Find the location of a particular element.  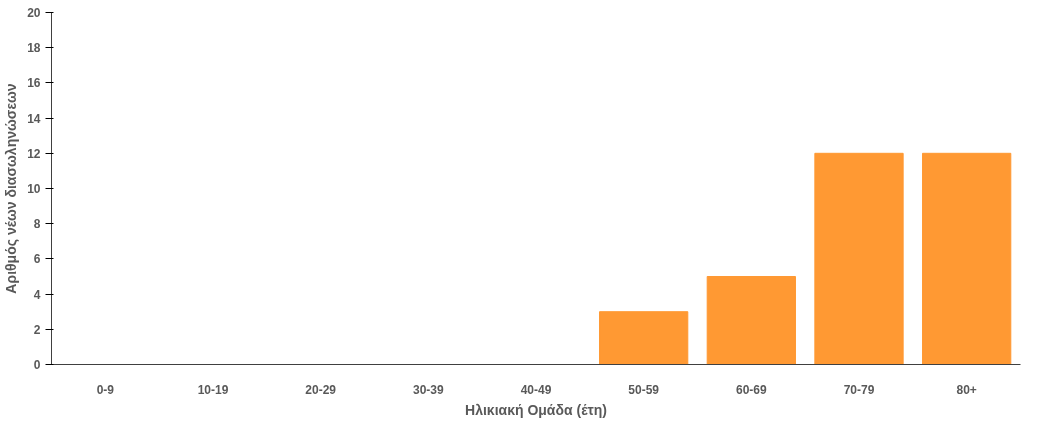

x-tick-label: 20-29 is located at coordinates (321, 389).